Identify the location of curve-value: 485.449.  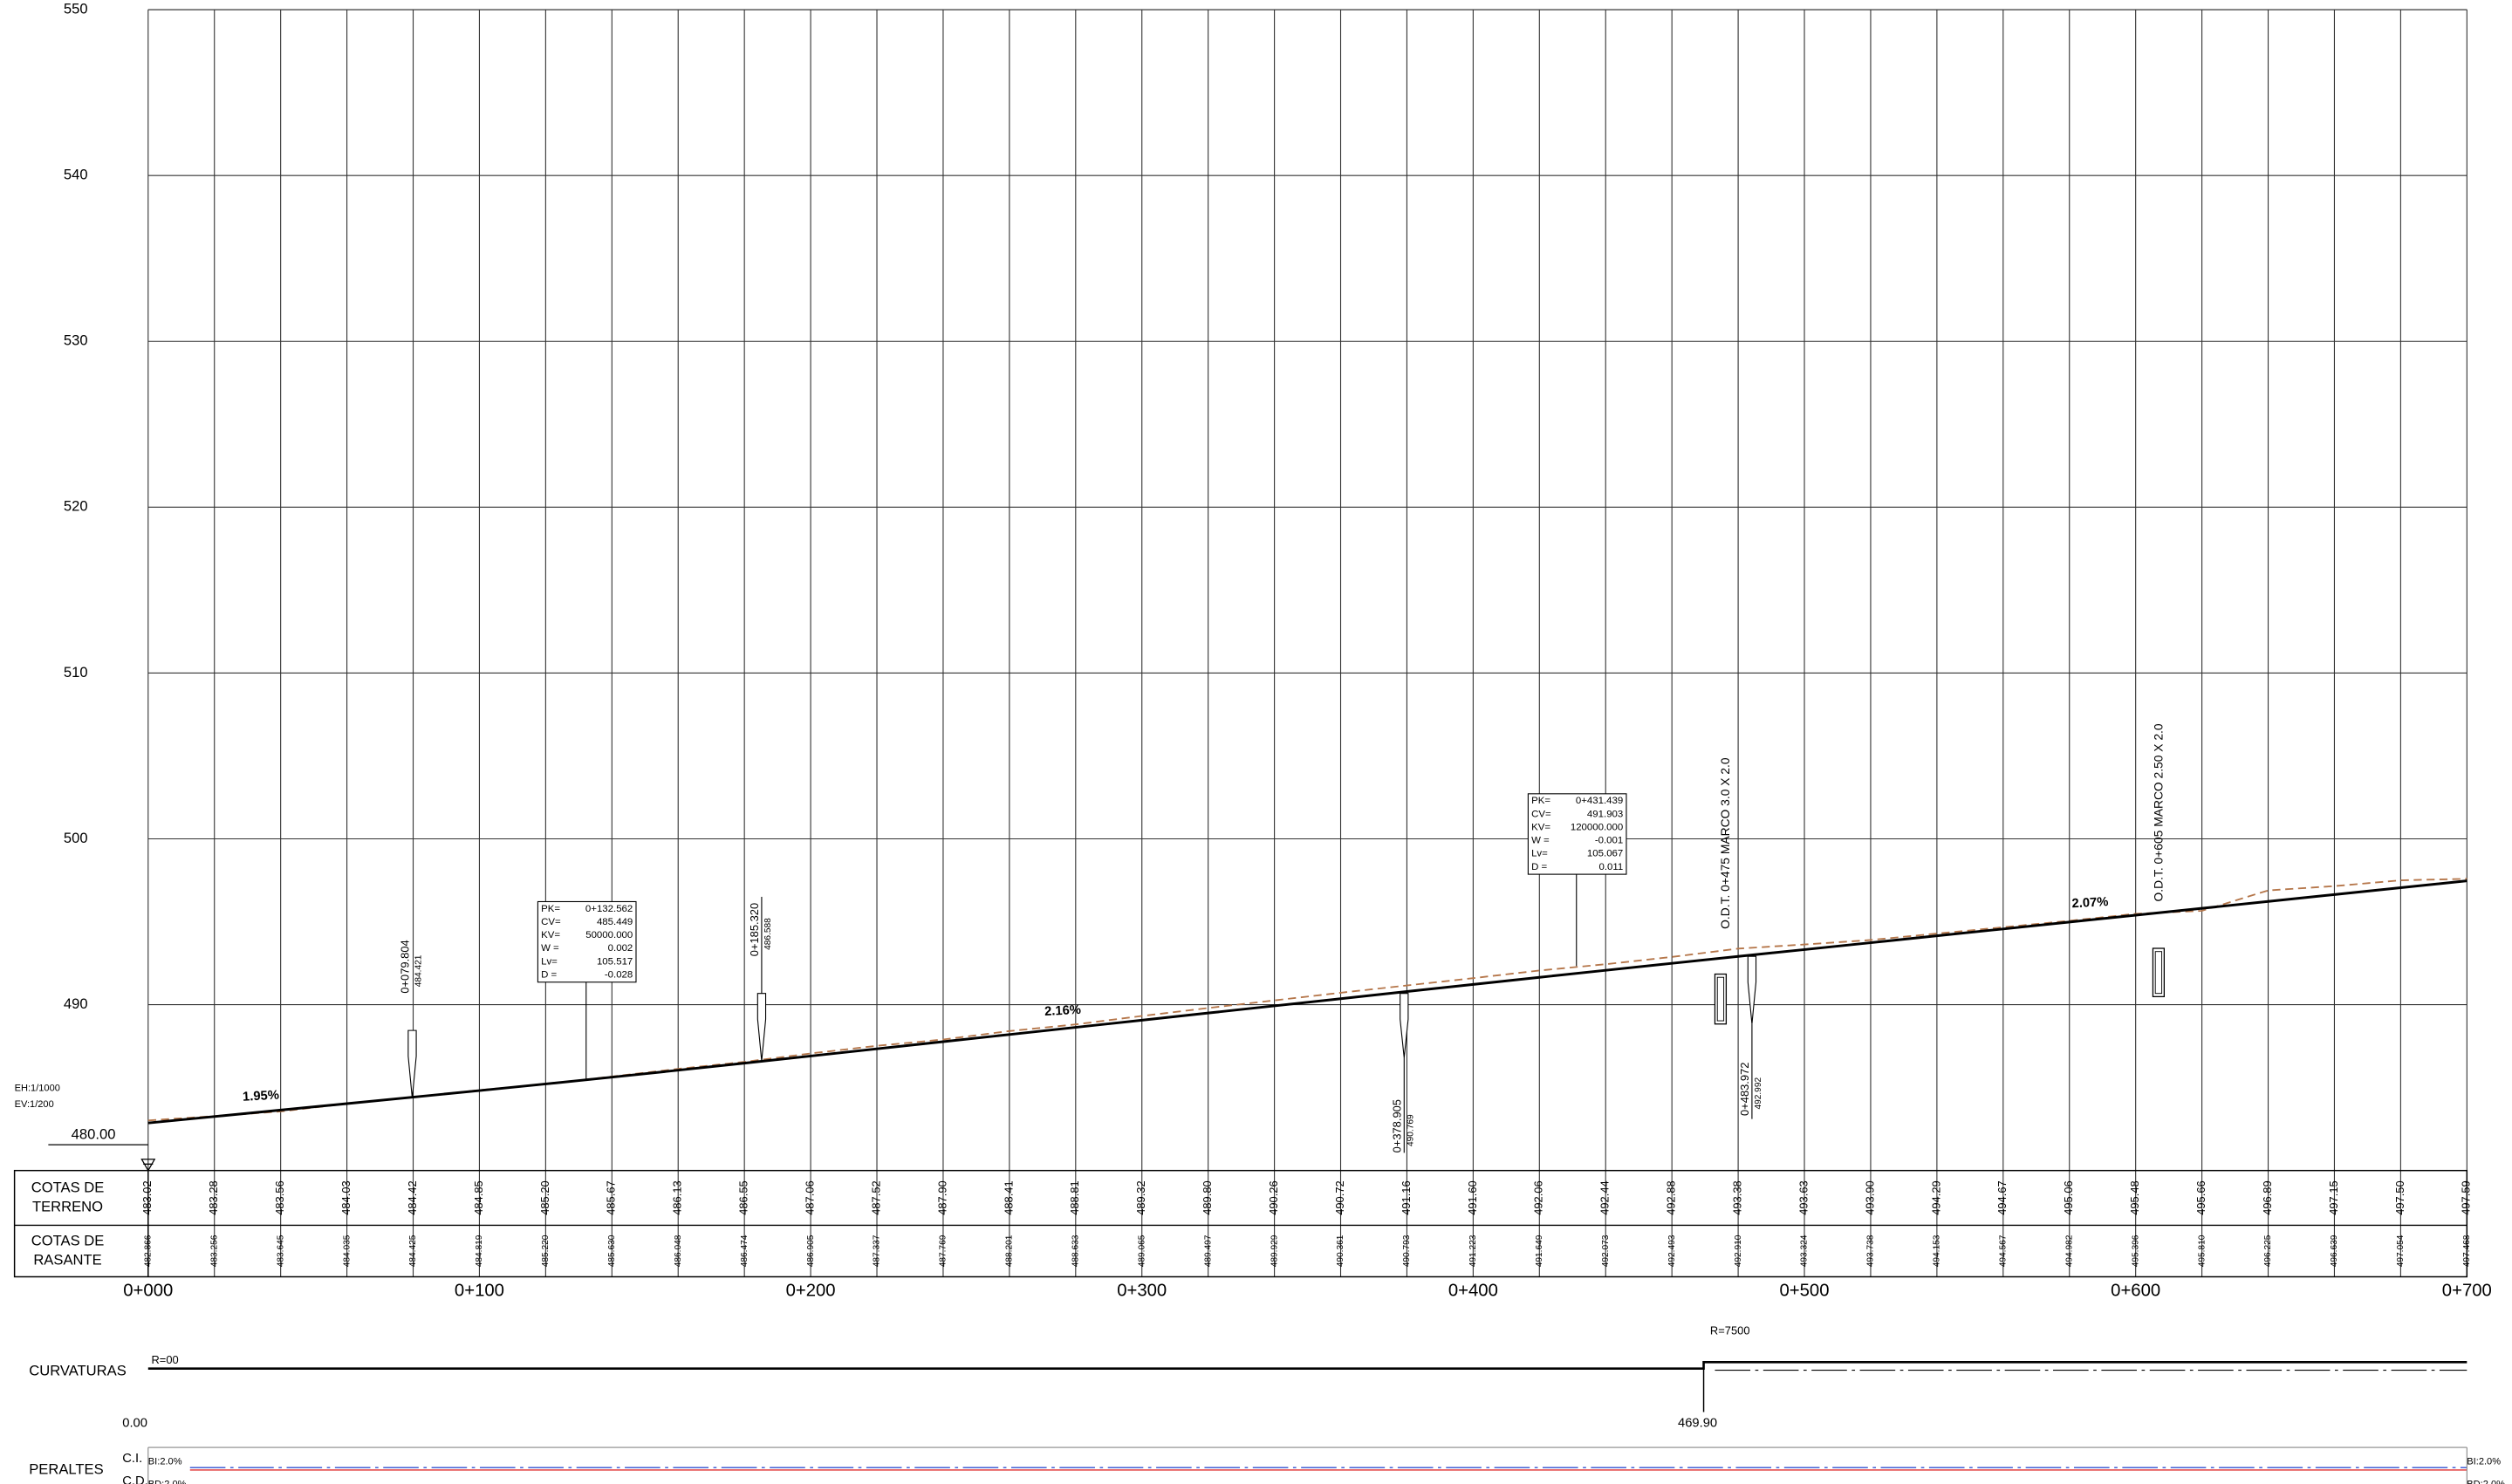
(615, 922).